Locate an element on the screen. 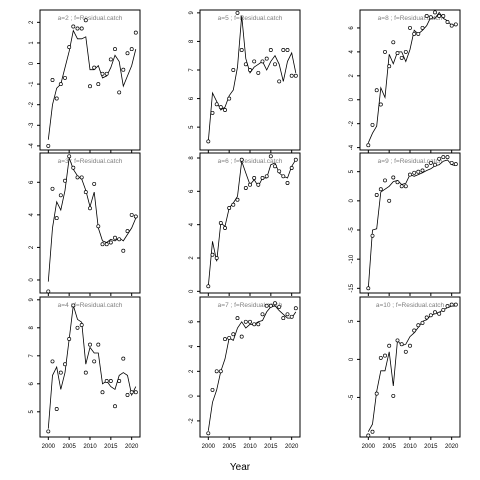 The width and height of the screenshot is (480, 480). y-tick-label: -2 is located at coordinates (32, 104).